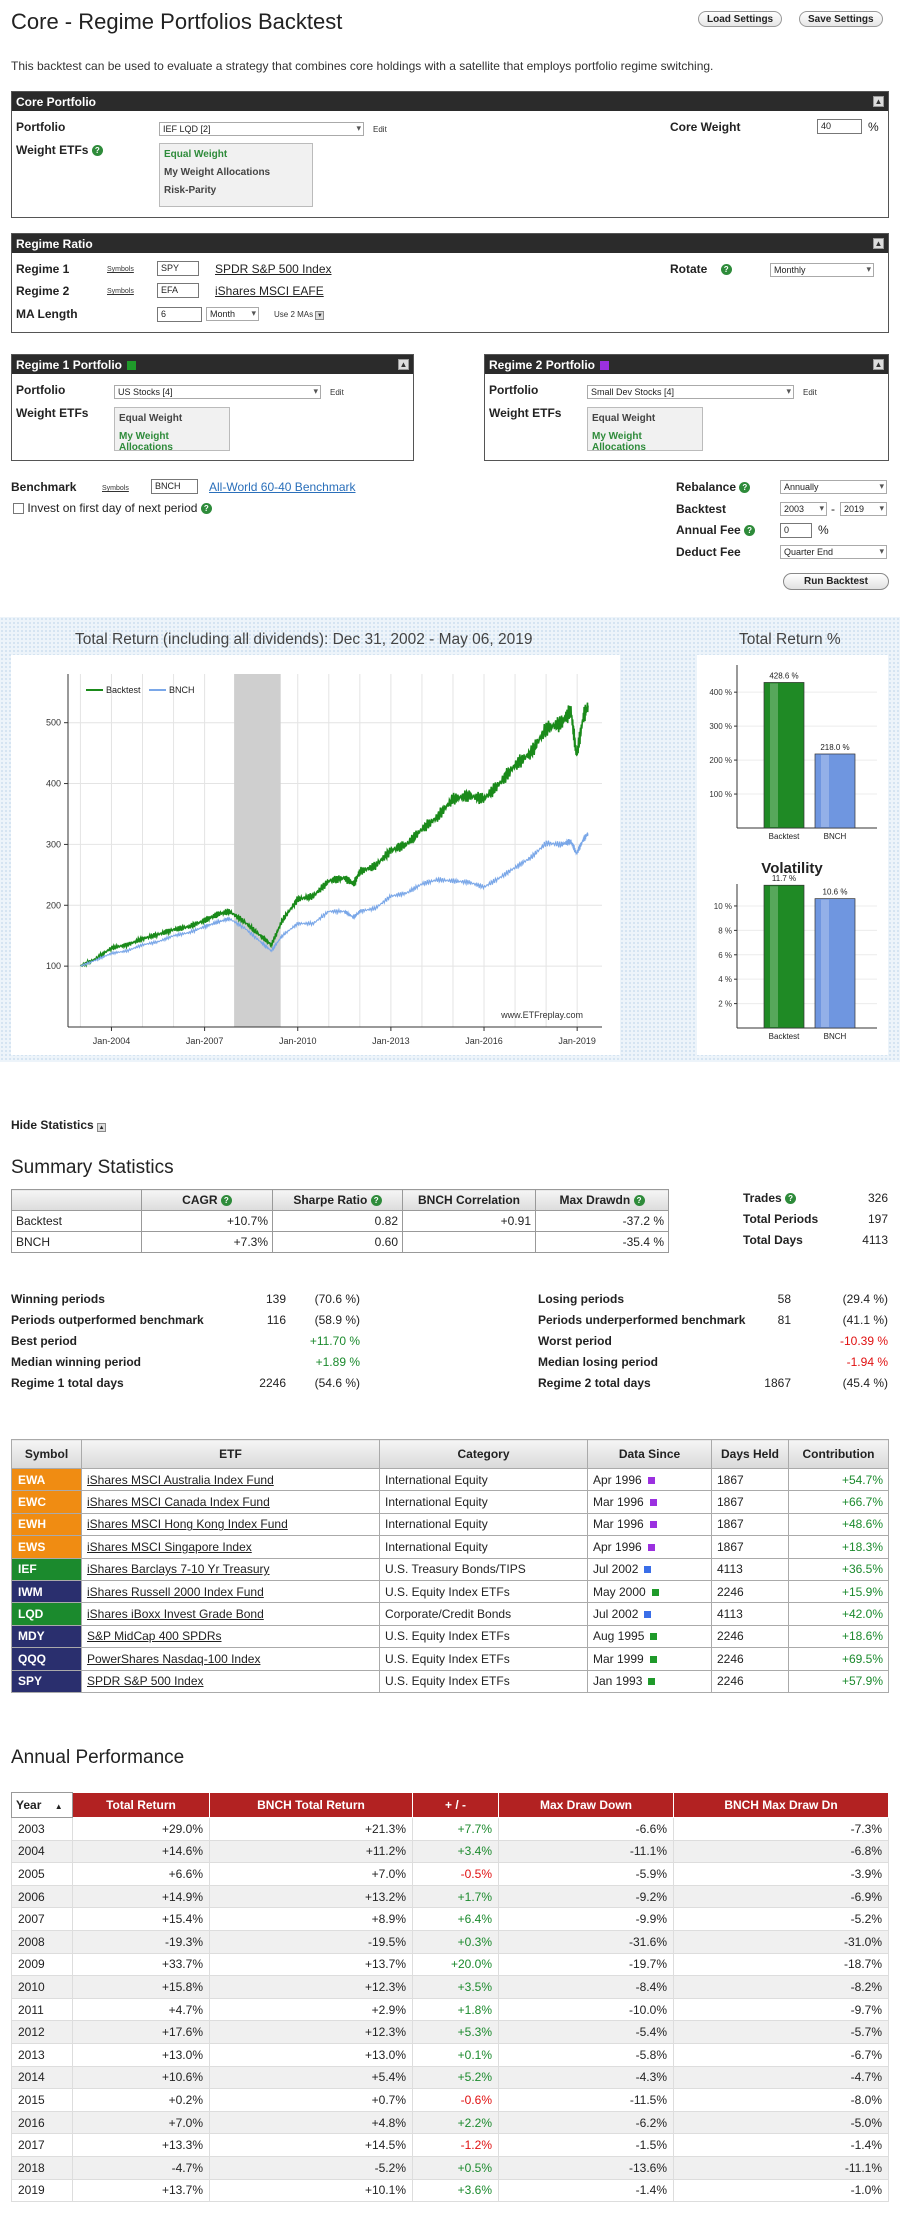  What do you see at coordinates (230, 1591) in the screenshot?
I see `etf-name-link: iShares Russell 2000 Index Fund` at bounding box center [230, 1591].